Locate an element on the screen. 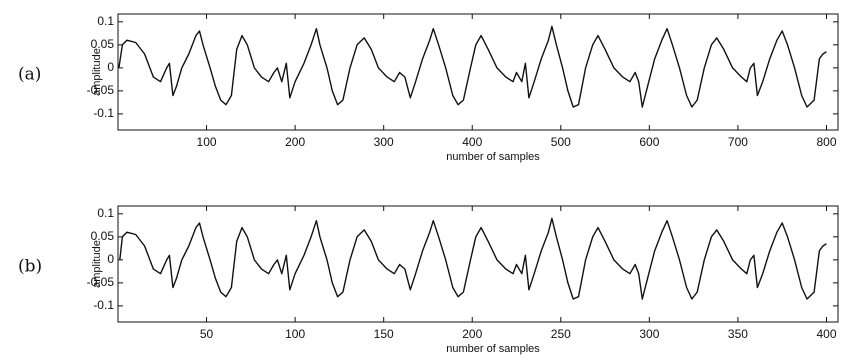  x-tick-label: 250 is located at coordinates (561, 334).